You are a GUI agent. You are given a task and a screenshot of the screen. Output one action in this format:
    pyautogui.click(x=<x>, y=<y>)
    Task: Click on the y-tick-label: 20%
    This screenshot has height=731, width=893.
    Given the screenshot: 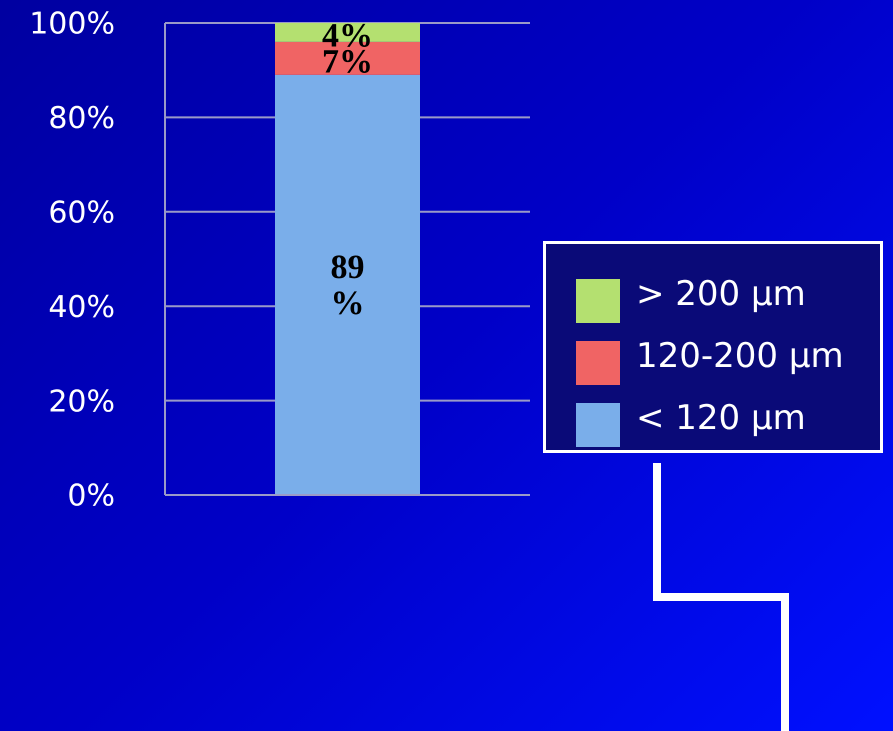 What is the action you would take?
    pyautogui.click(x=81, y=402)
    